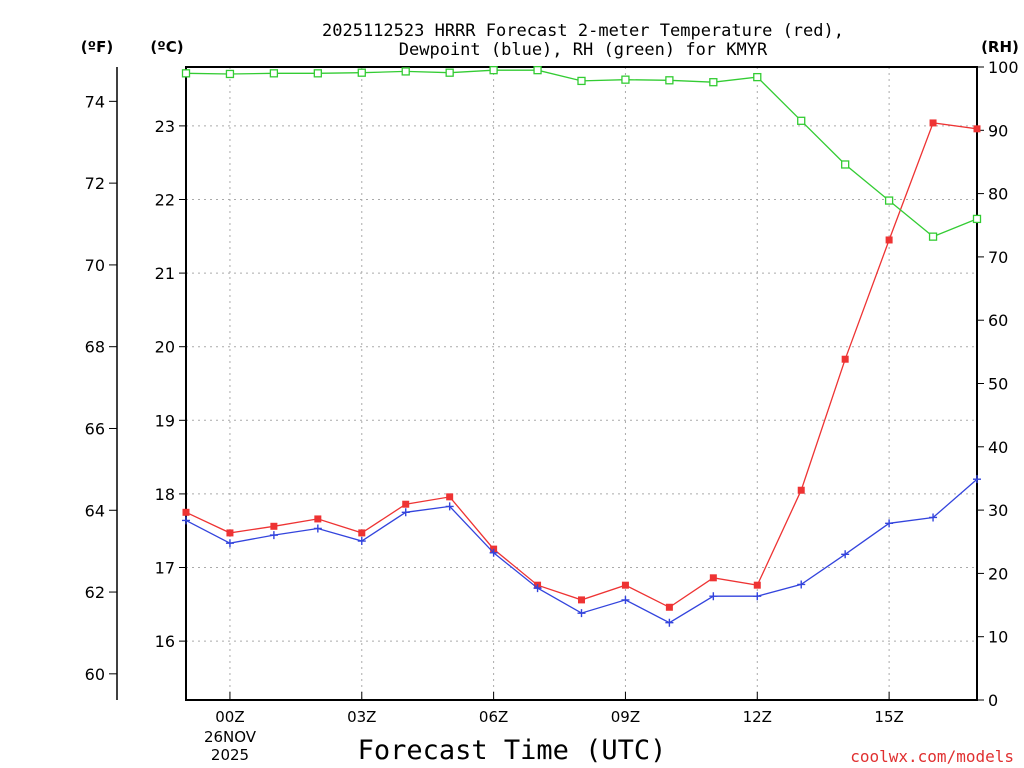 The height and width of the screenshot is (768, 1024). Describe the element at coordinates (1003, 67) in the screenshot. I see `rh-tick-label: 100` at that location.